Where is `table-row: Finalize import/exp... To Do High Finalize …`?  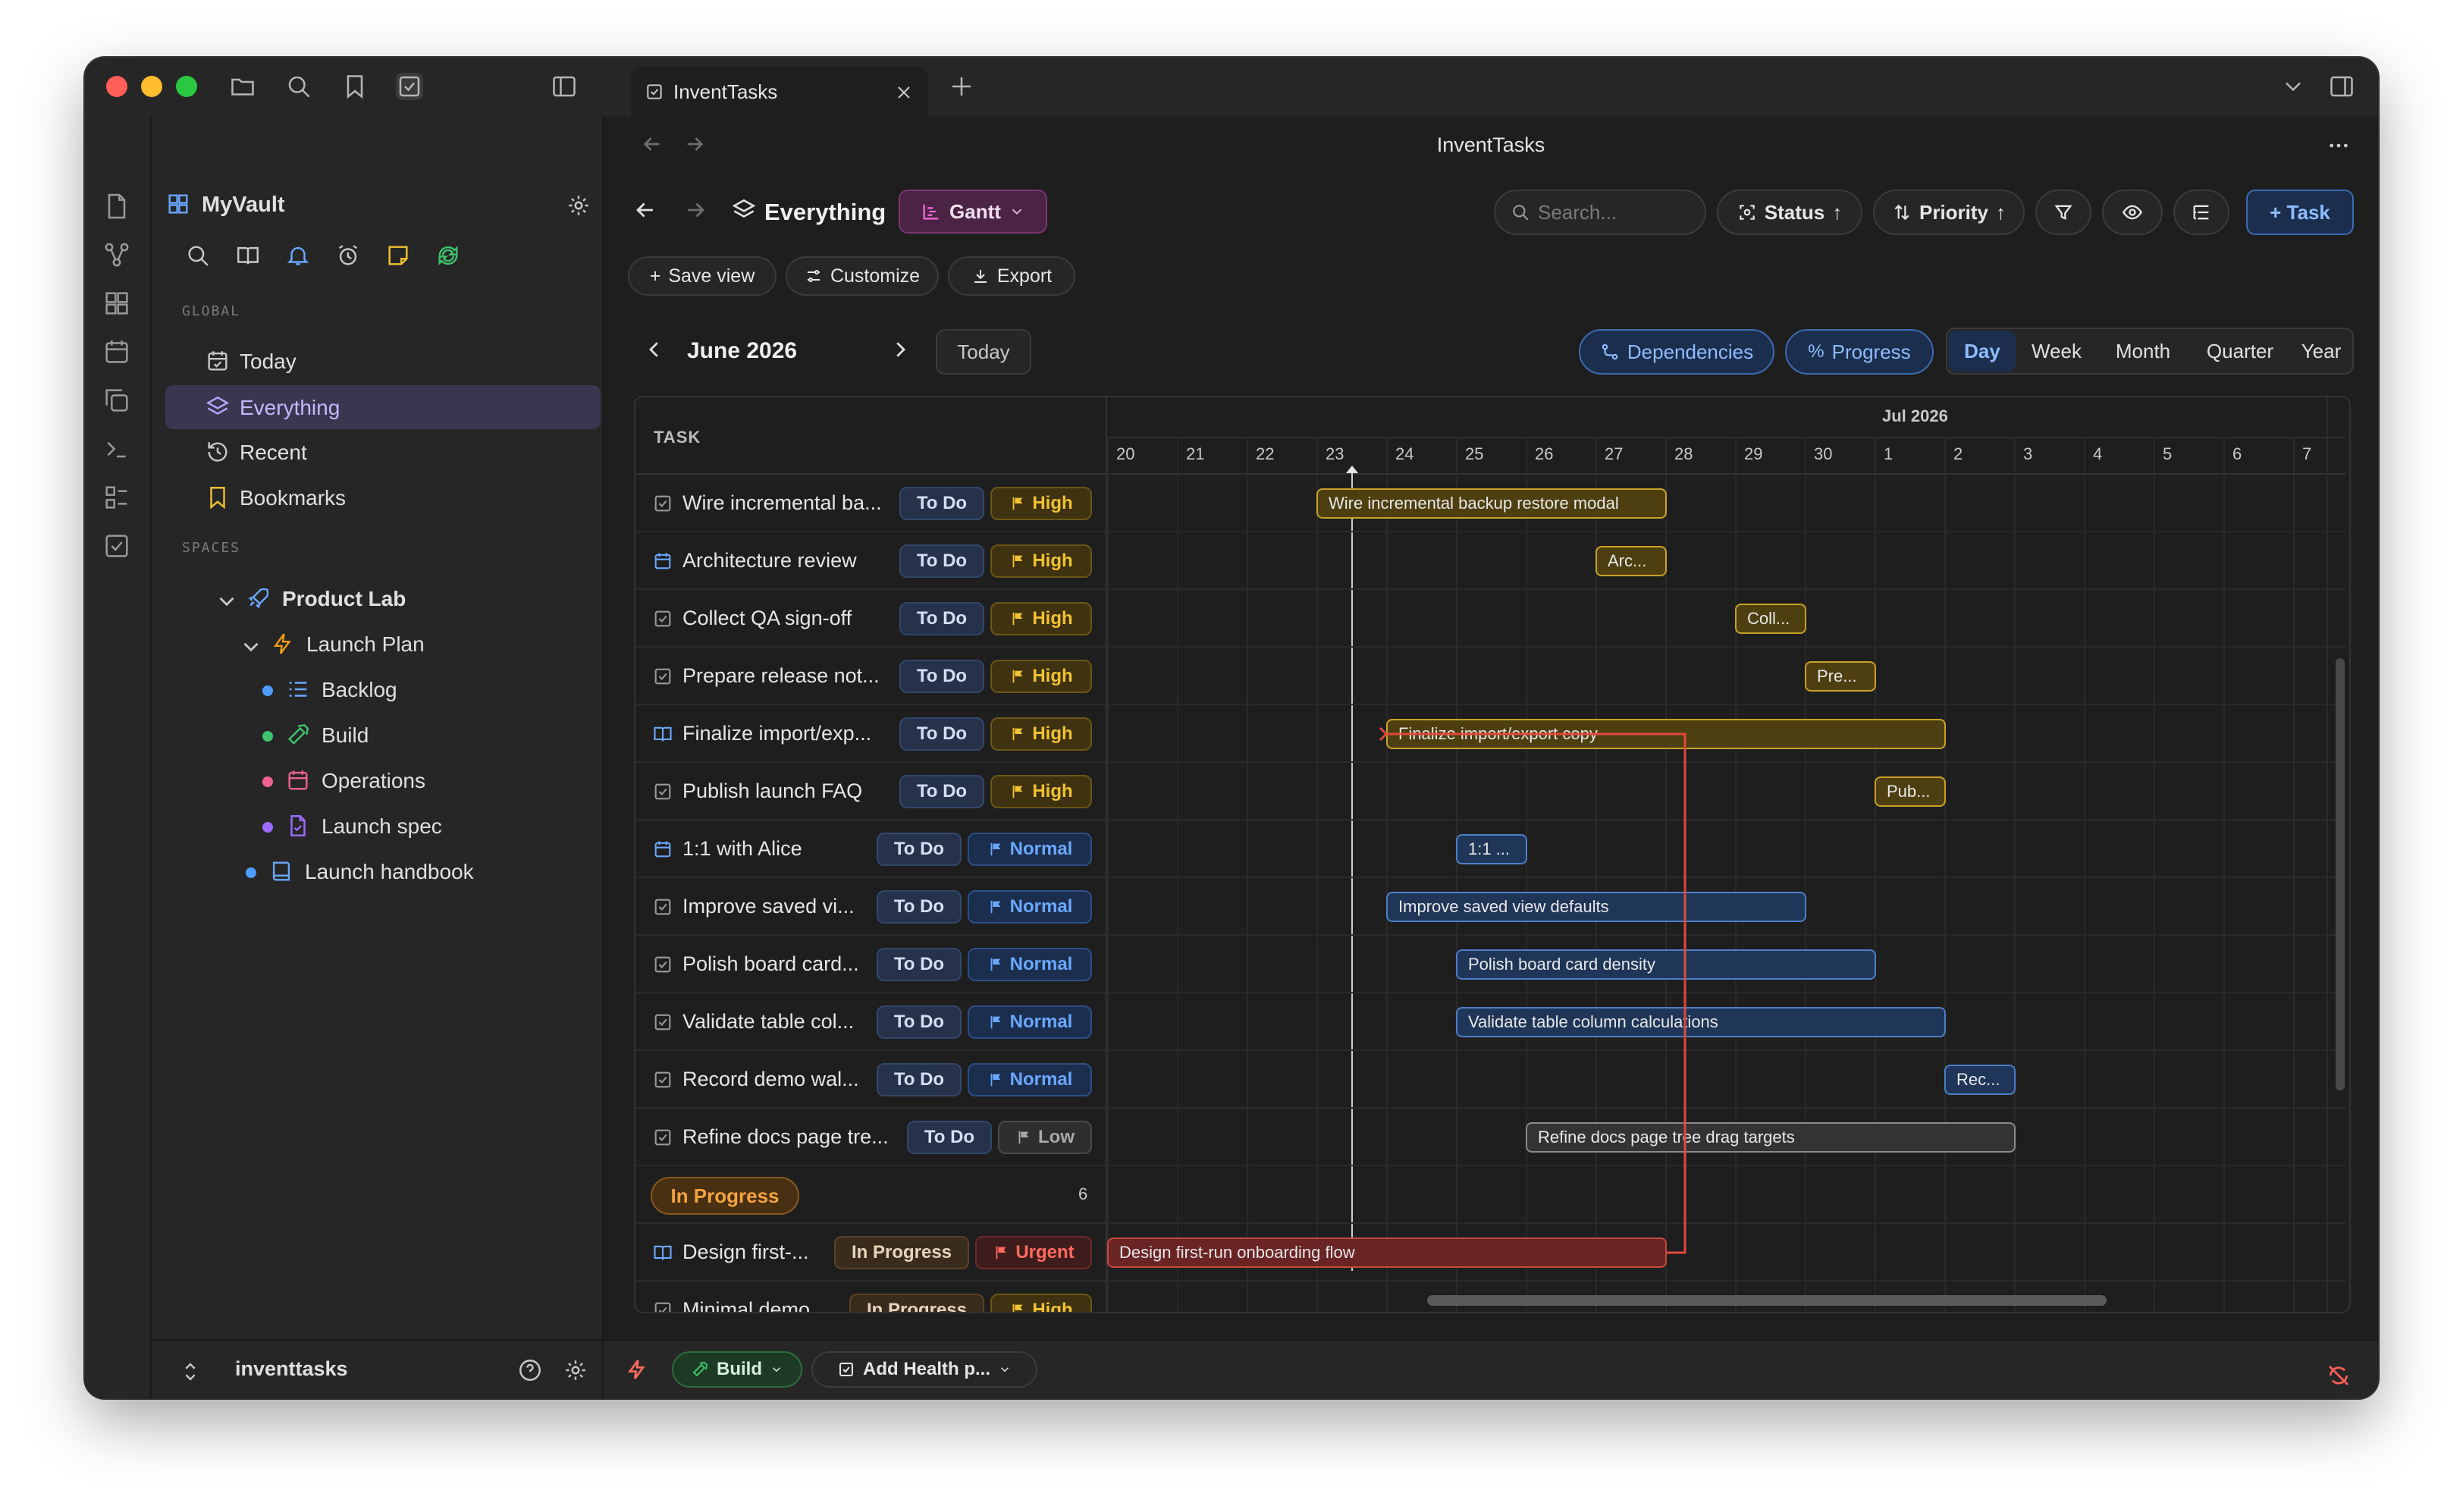 table-row: Finalize import/exp... To Do High Finalize … is located at coordinates (1490, 734).